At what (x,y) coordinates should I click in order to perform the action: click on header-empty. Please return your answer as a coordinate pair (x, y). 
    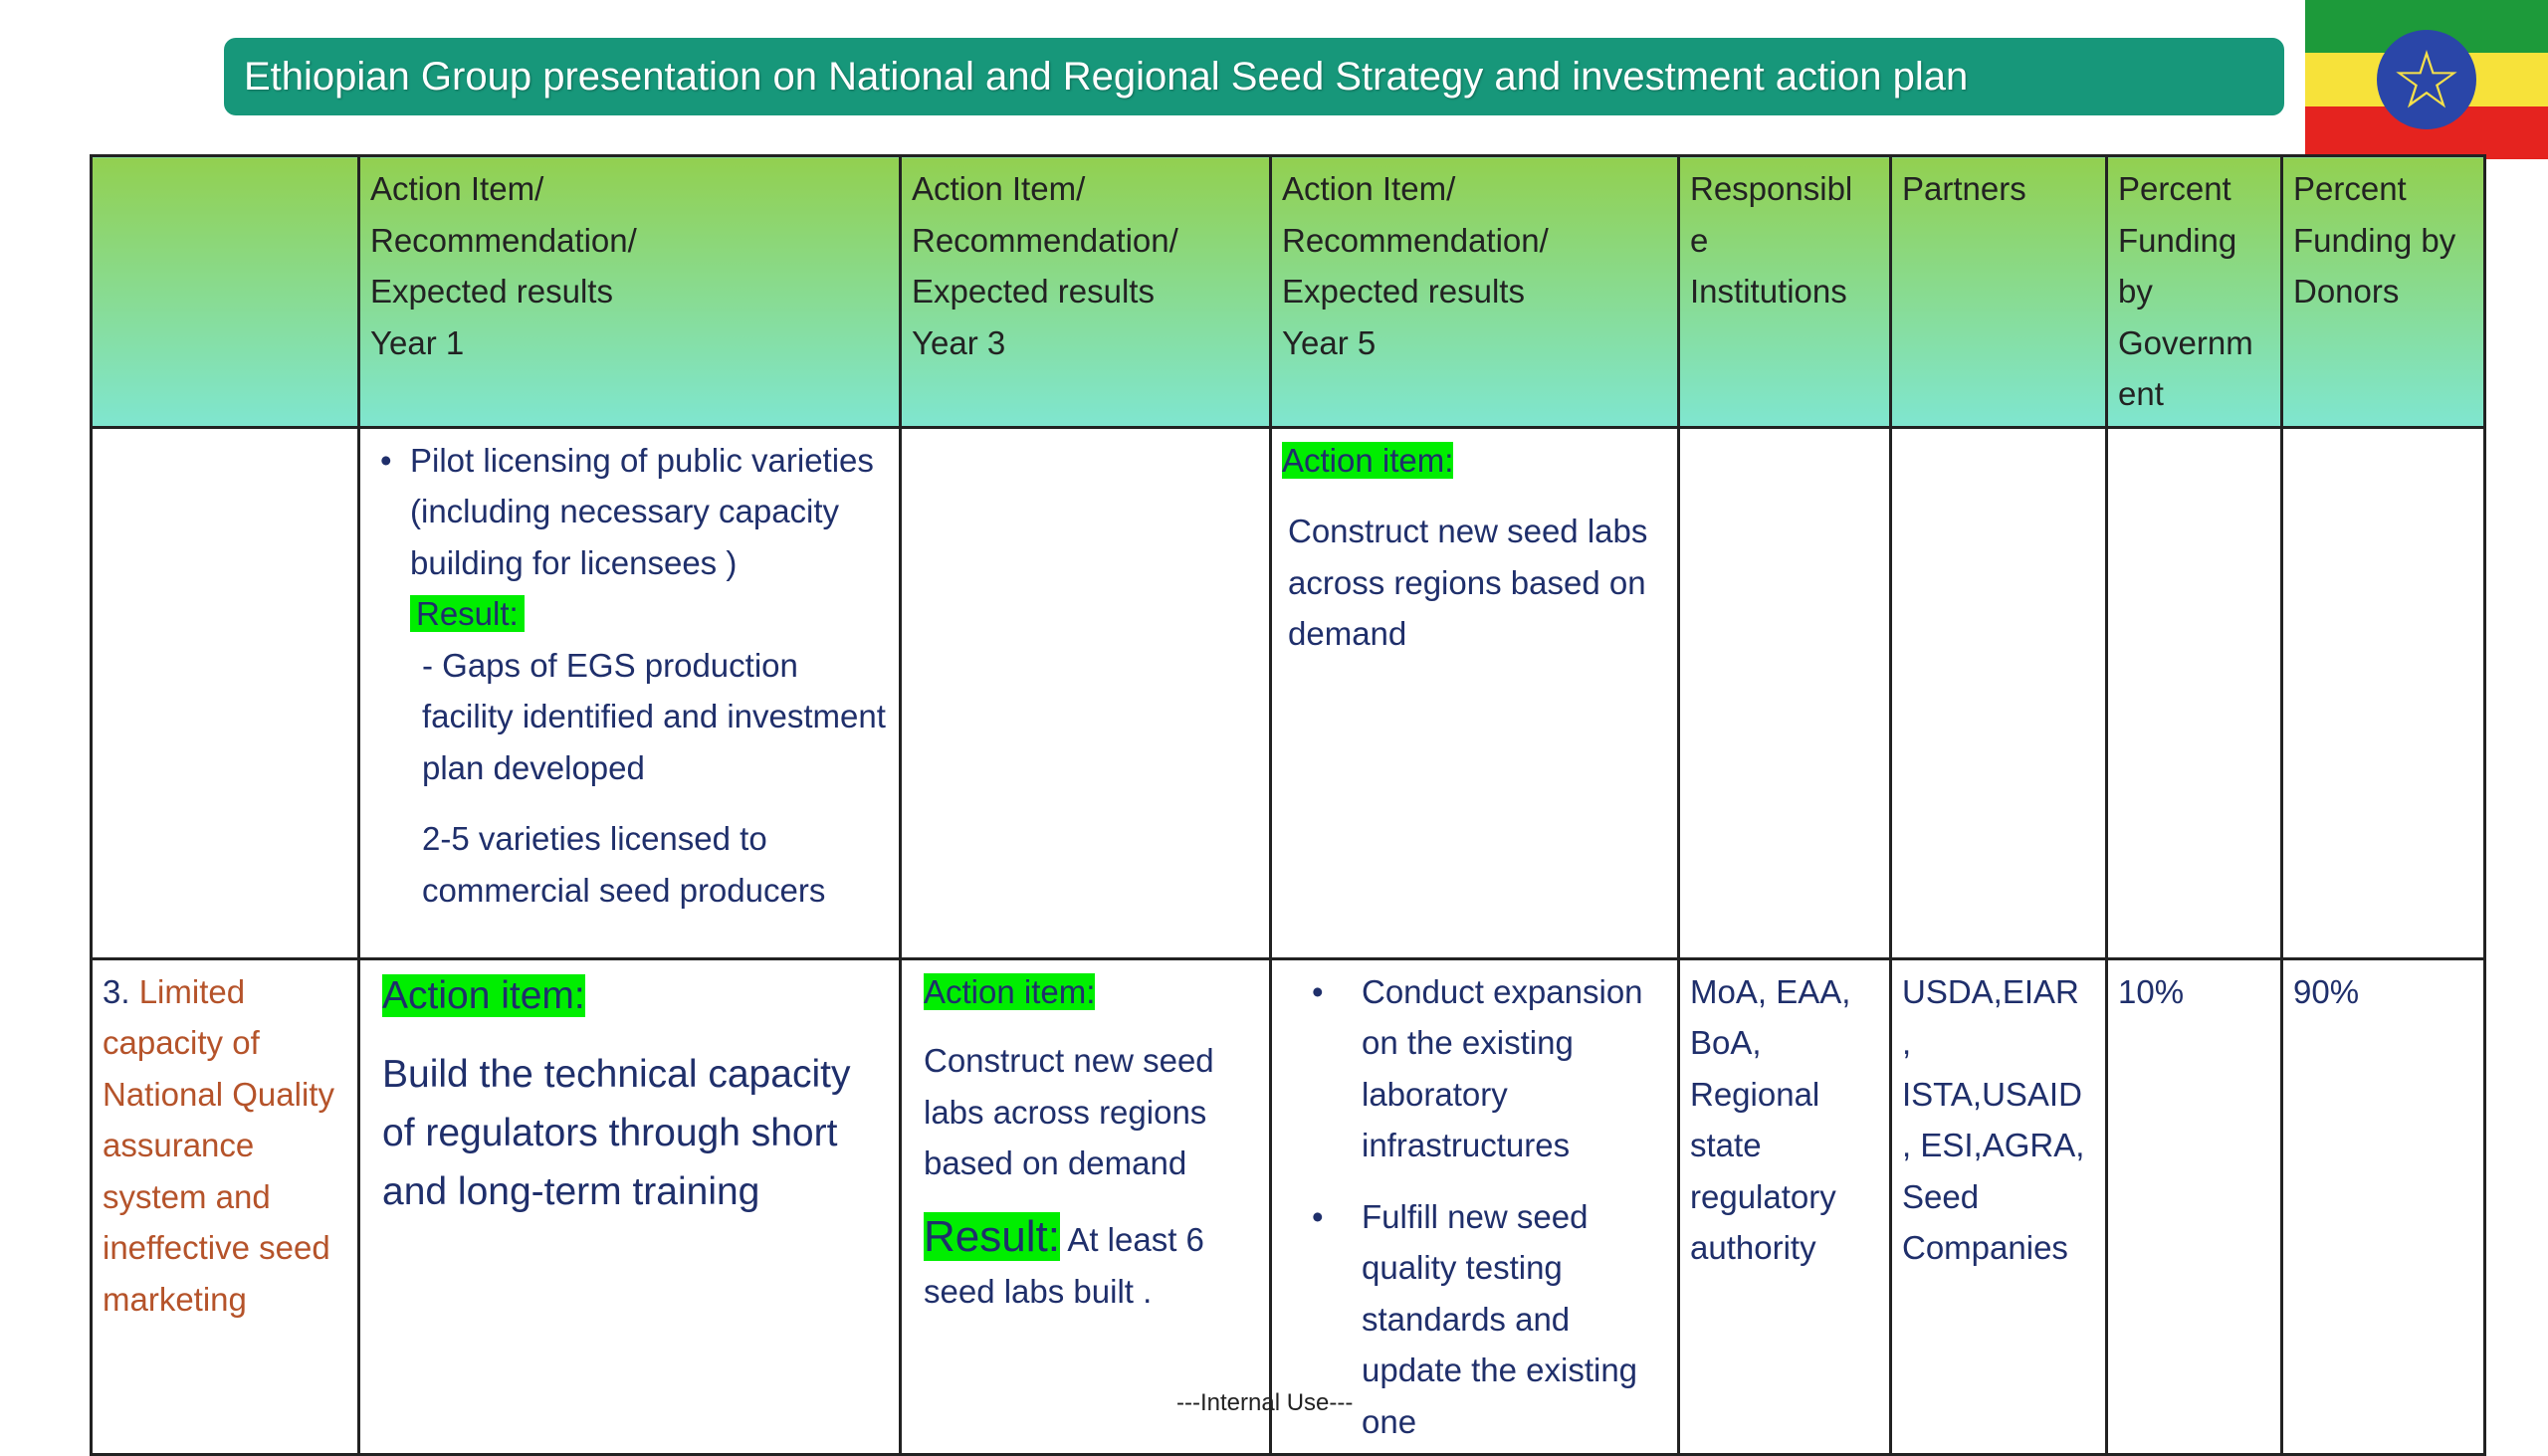
    Looking at the image, I should click on (225, 291).